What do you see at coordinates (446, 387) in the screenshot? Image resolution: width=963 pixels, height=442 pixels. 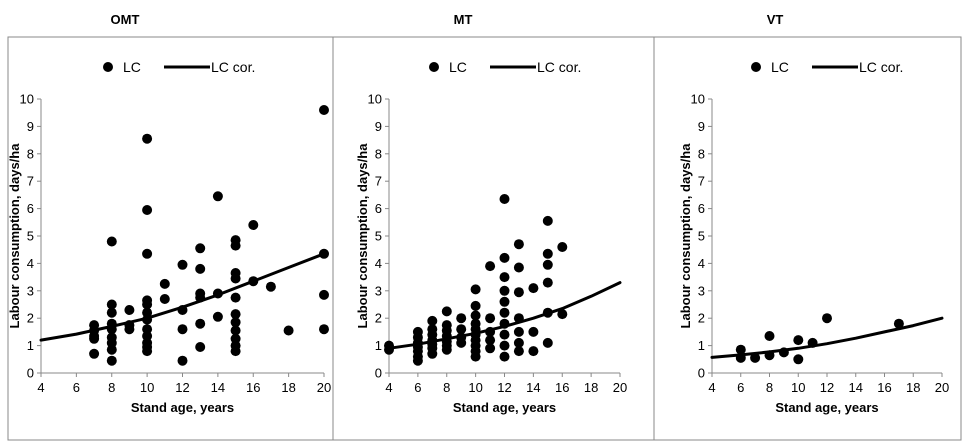 I see `x-tick-label: 8` at bounding box center [446, 387].